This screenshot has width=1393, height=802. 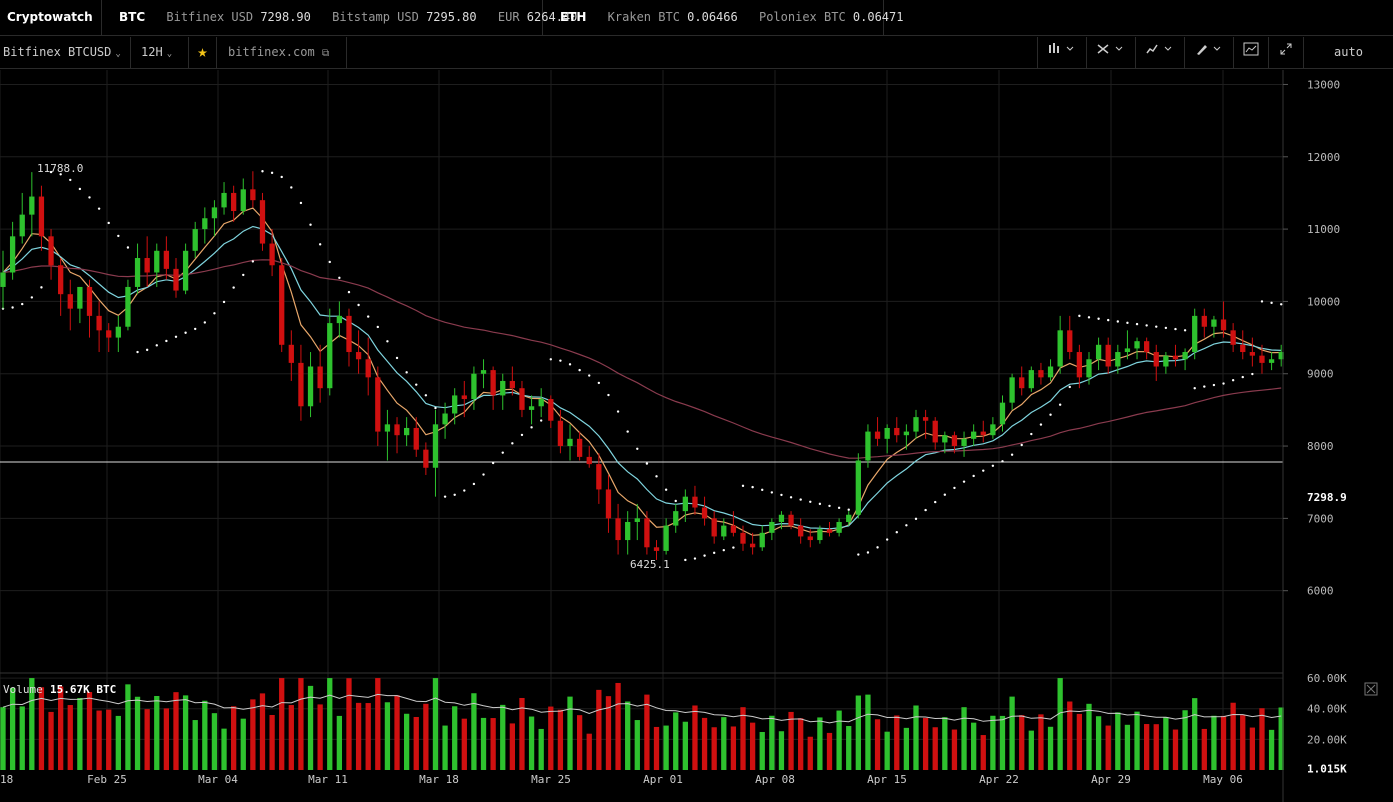 I want to click on ticker-item: Poloniex BTC 0.06471, so click(x=831, y=17).